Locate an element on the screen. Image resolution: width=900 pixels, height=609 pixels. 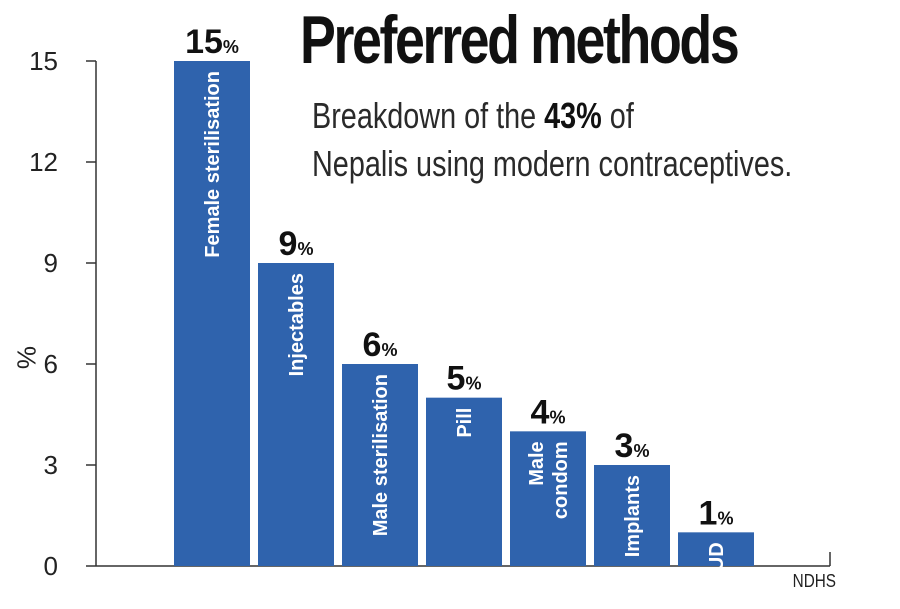
bar-value-label: 4% is located at coordinates (548, 412).